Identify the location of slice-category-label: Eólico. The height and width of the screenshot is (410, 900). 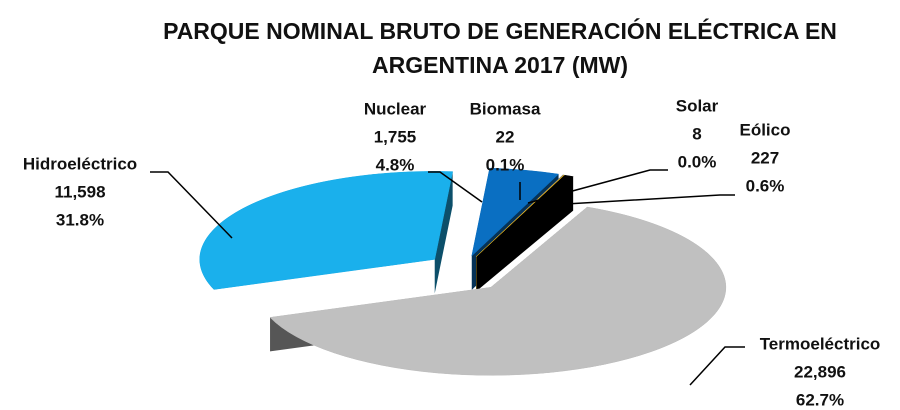
(764, 129).